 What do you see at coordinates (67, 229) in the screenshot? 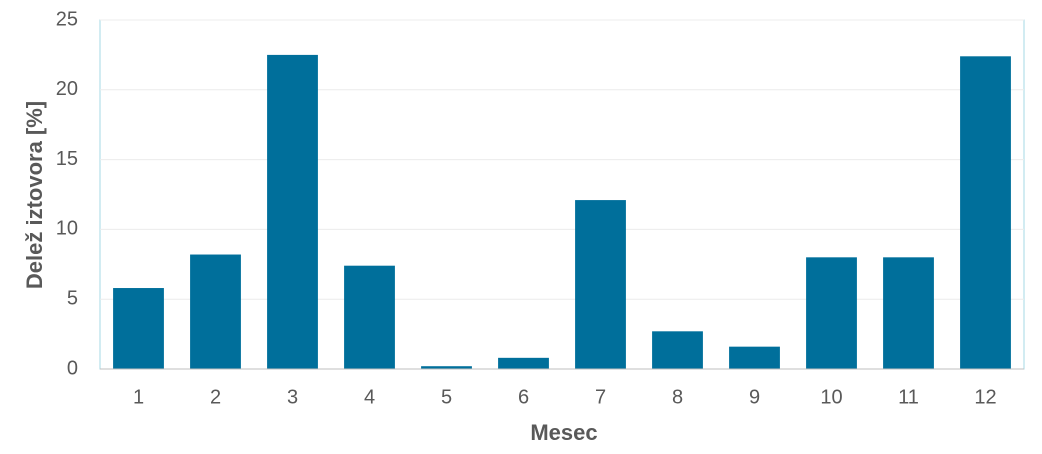
I see `y-tick-label: 10` at bounding box center [67, 229].